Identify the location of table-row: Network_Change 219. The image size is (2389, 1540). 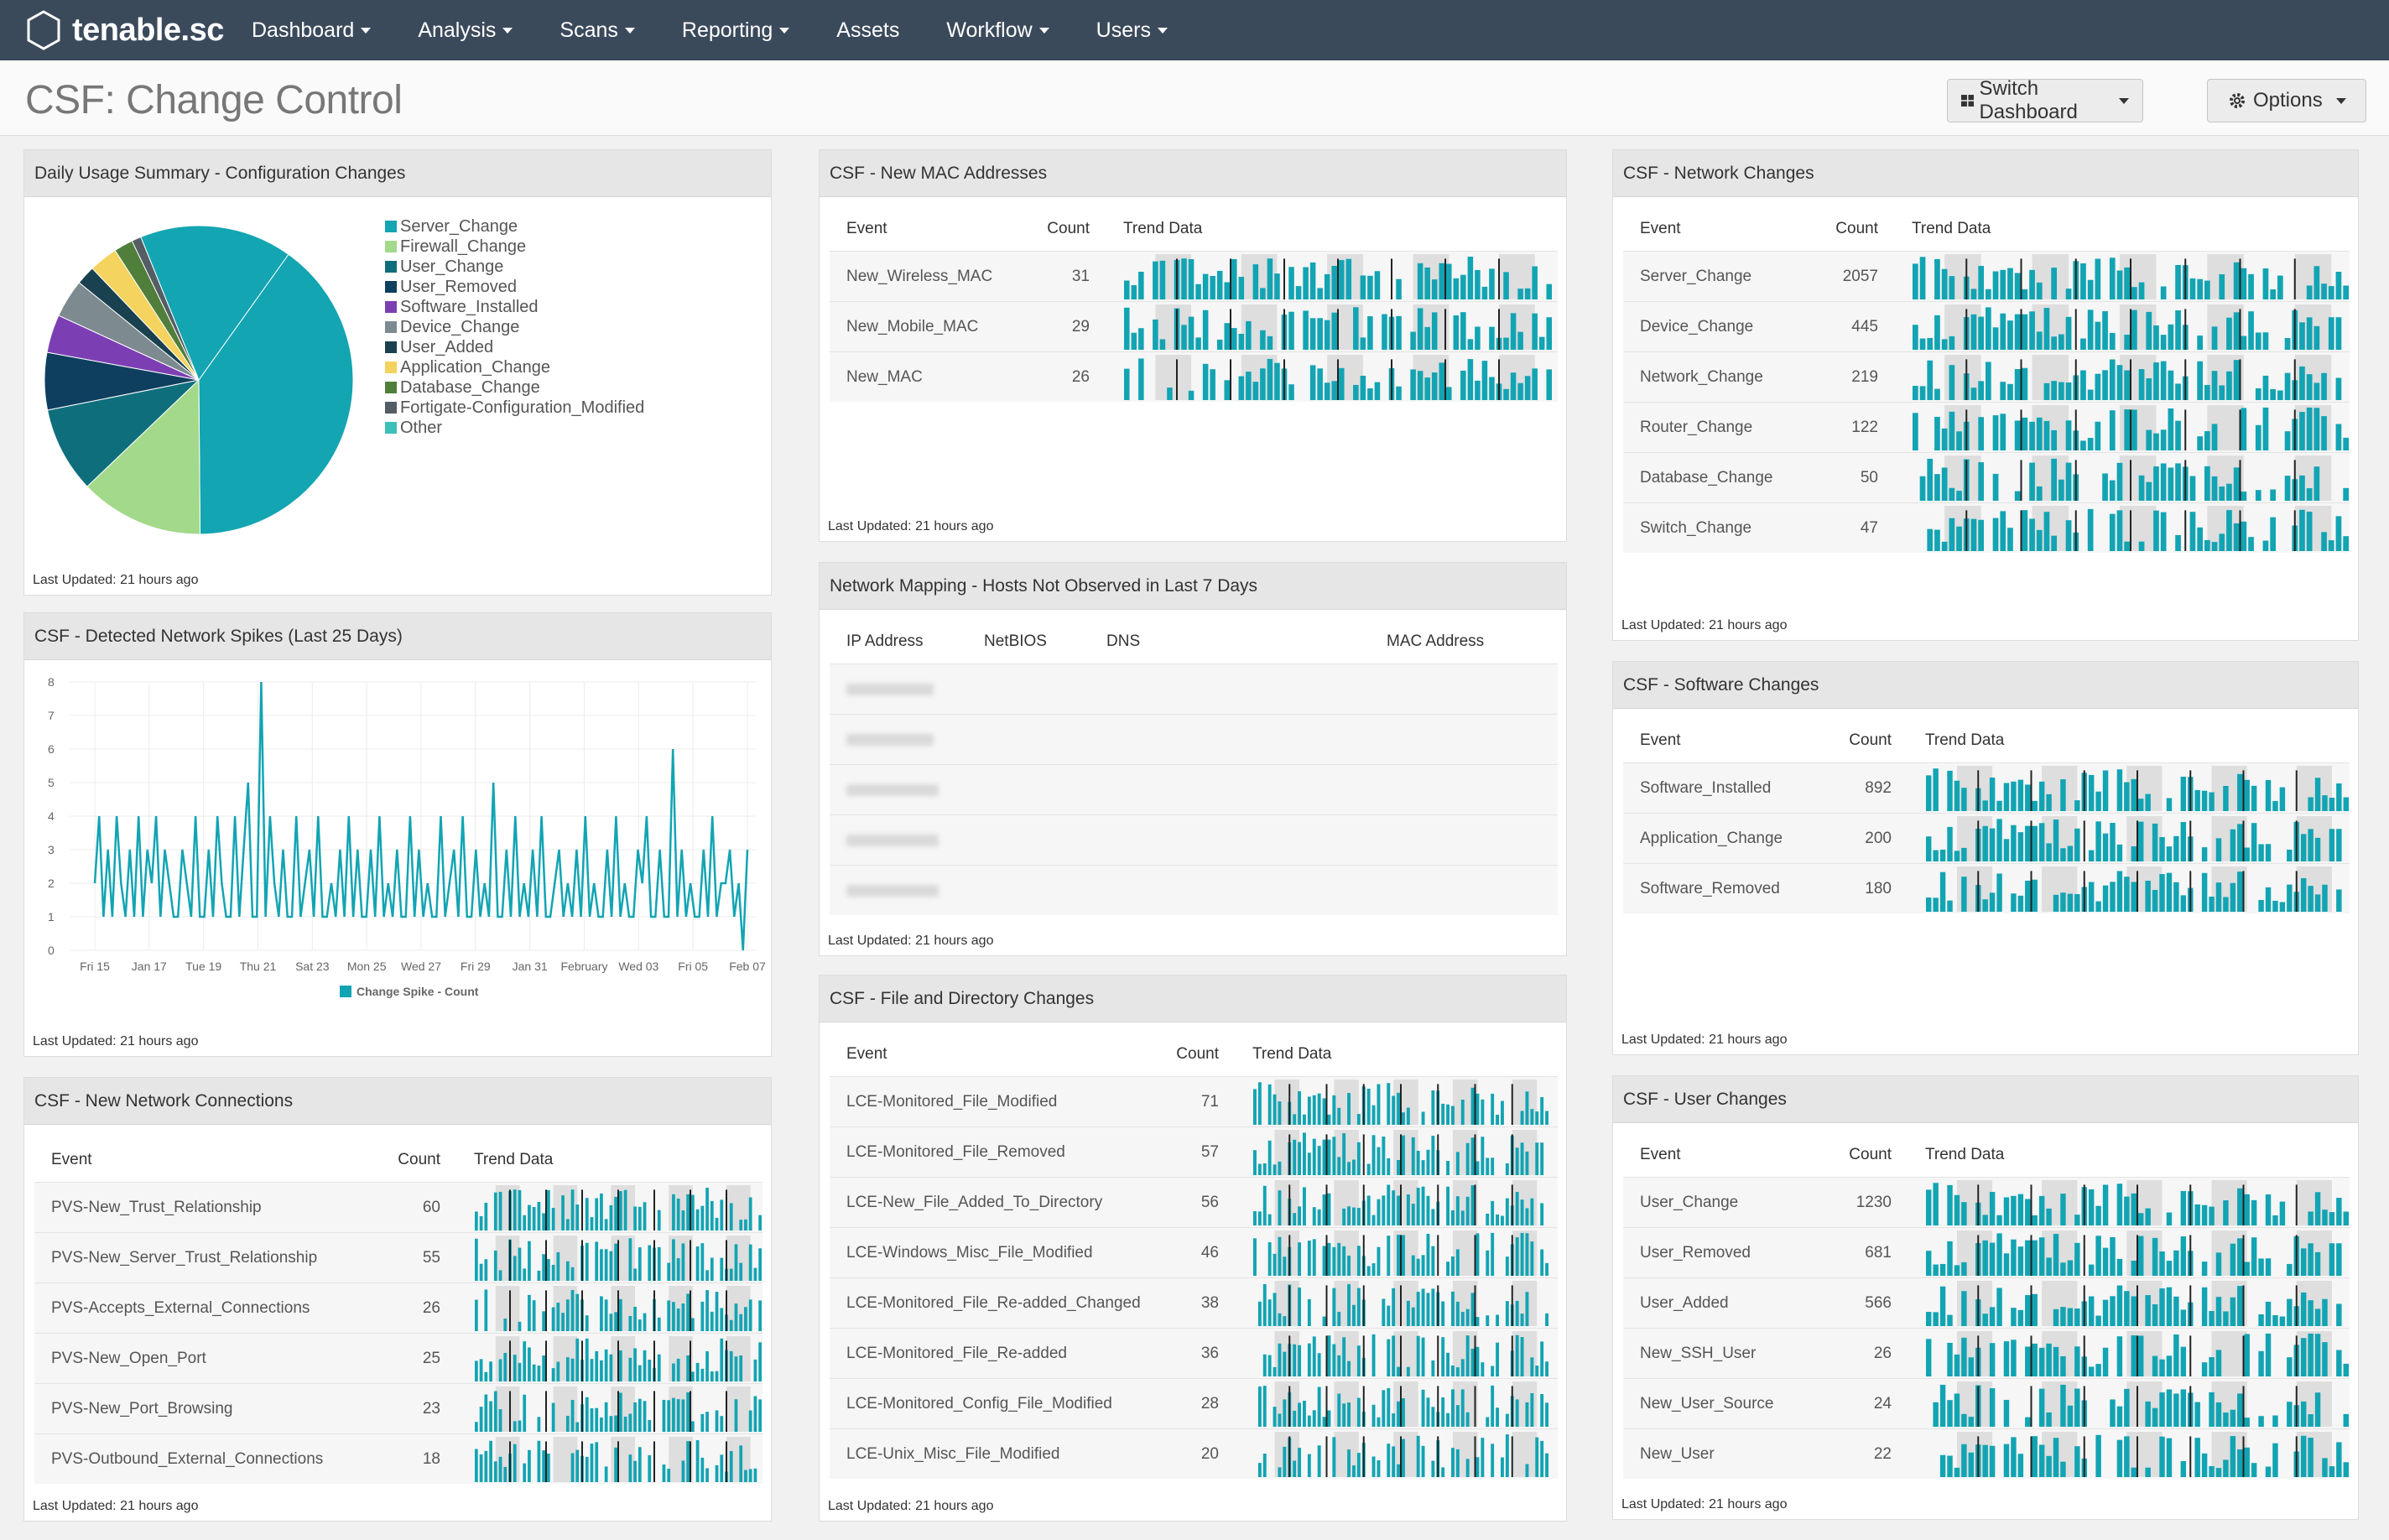
(1987, 377).